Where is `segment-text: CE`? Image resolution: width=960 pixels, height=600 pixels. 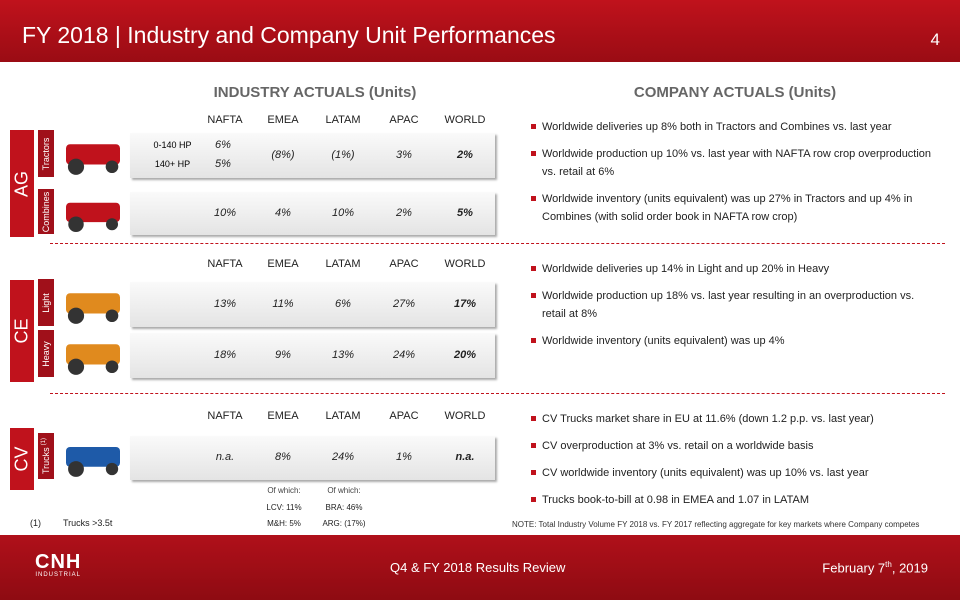 segment-text: CE is located at coordinates (21, 331).